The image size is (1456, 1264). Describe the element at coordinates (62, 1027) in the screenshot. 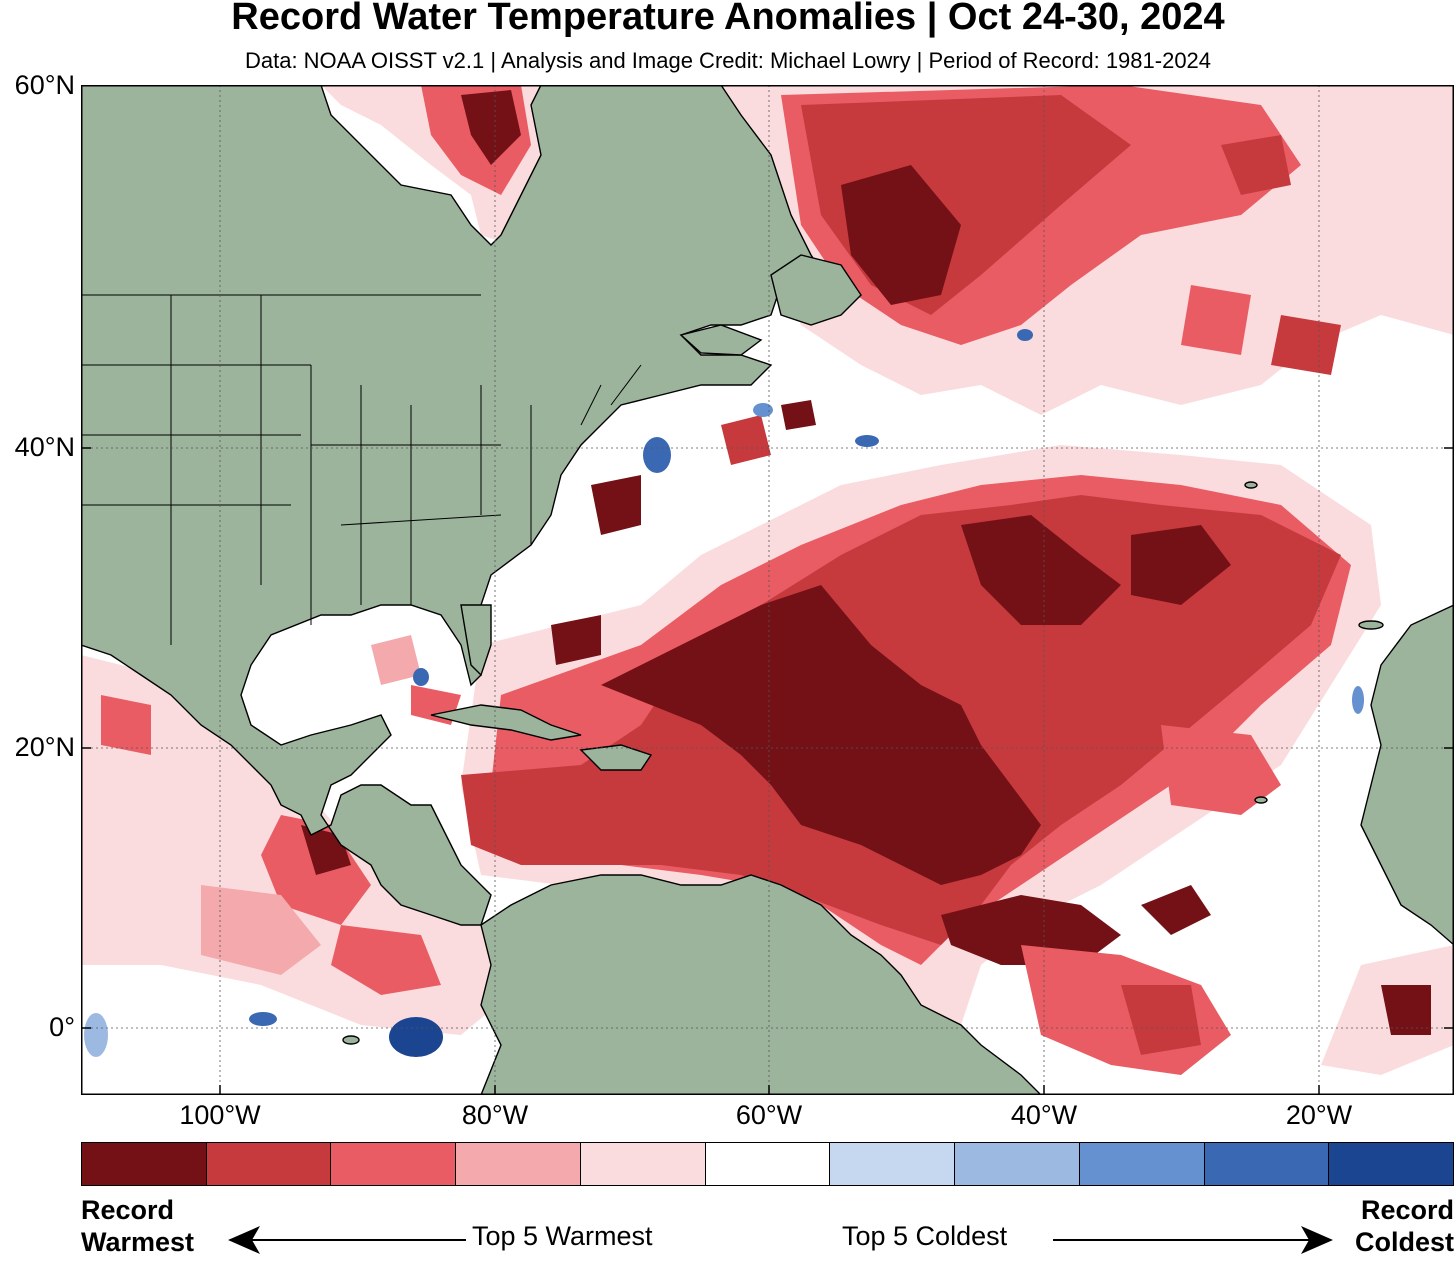

I see `lat-label-0: 0°` at that location.